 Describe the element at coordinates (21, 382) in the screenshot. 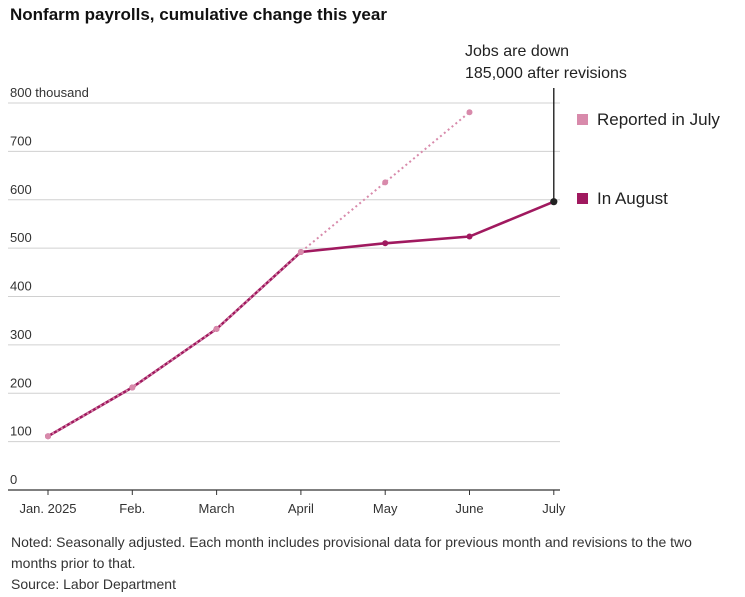

I see `y-tick-label: 200` at that location.